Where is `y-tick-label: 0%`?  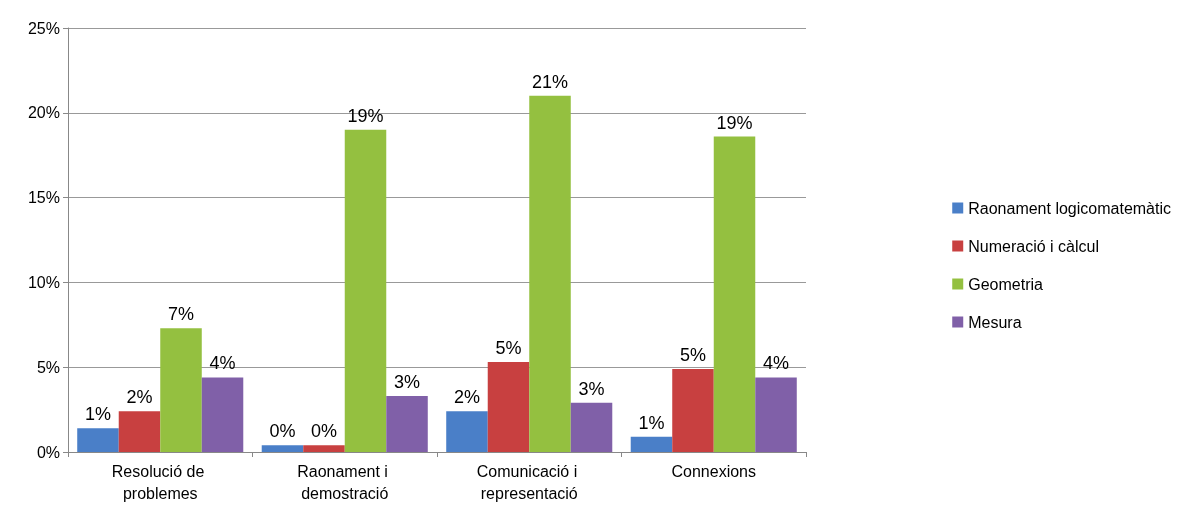
y-tick-label: 0% is located at coordinates (48, 452).